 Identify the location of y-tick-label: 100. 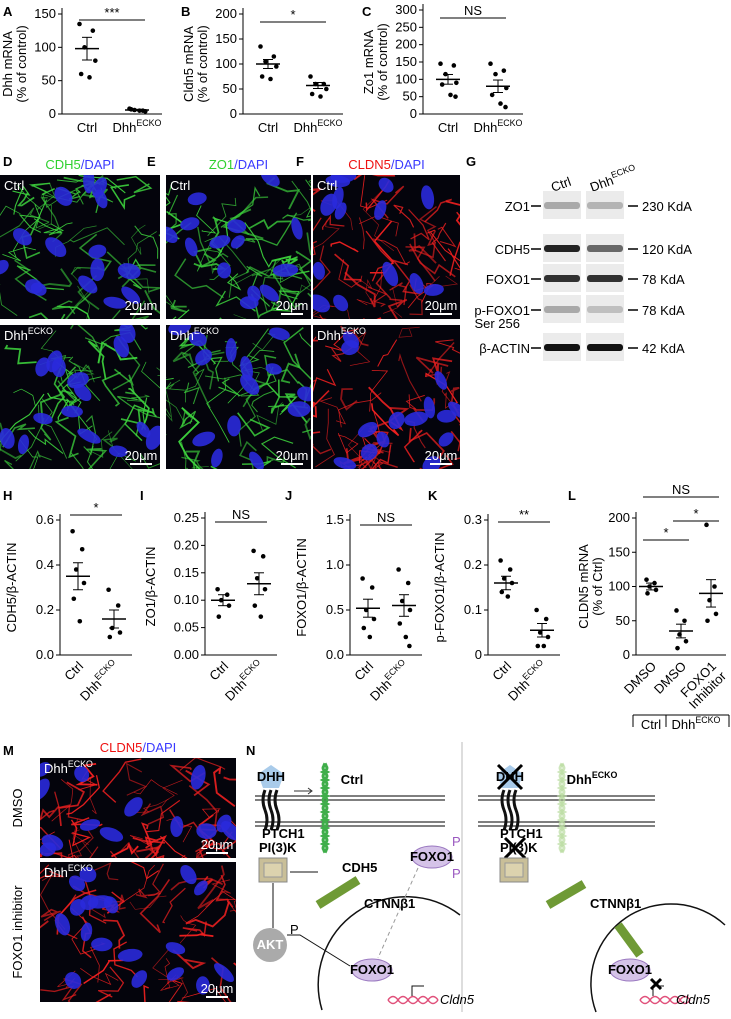
(619, 586).